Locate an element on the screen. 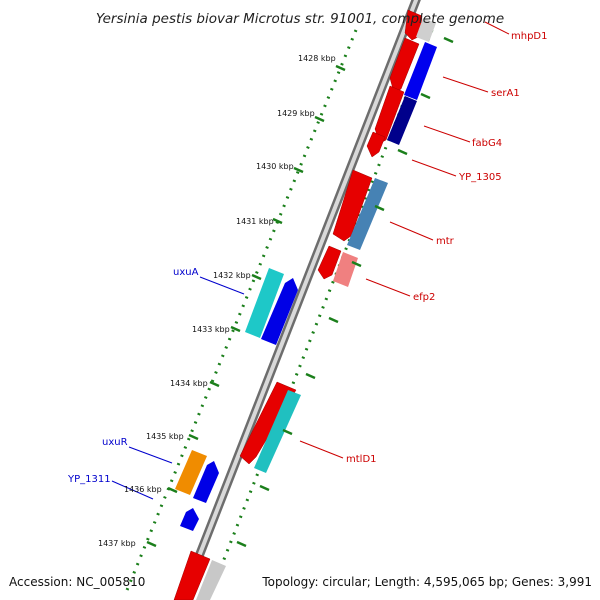 The width and height of the screenshot is (600, 600). efp2-leader-line is located at coordinates (388, 287).